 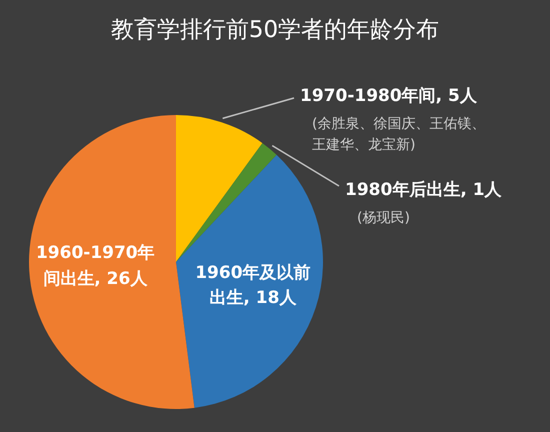 I want to click on text: (余胜泉、徐国庆、王佑镁、王建华、龙宝新), so click(x=399, y=135).